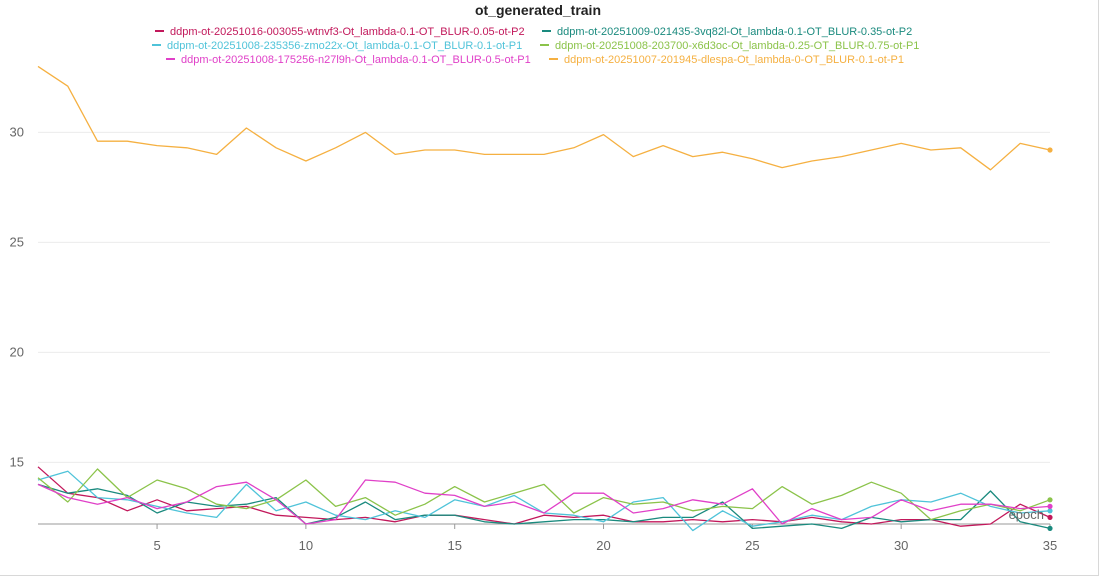  What do you see at coordinates (901, 545) in the screenshot?
I see `x-tick-label: 30` at bounding box center [901, 545].